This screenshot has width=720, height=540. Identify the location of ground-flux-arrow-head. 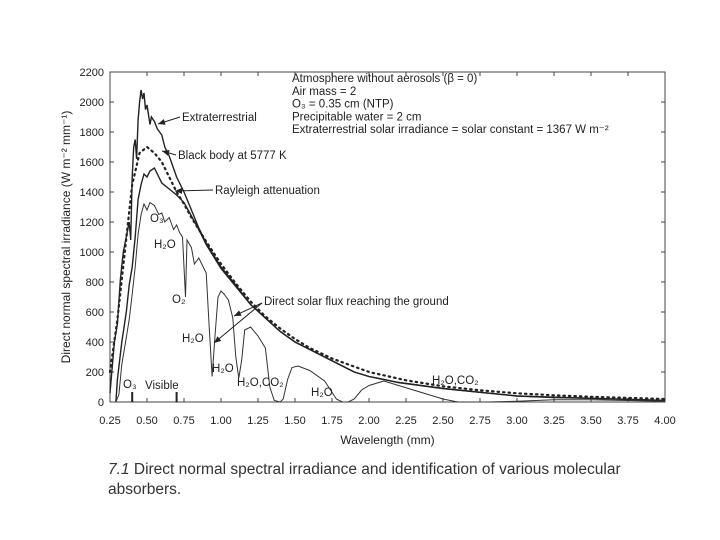
(238, 313).